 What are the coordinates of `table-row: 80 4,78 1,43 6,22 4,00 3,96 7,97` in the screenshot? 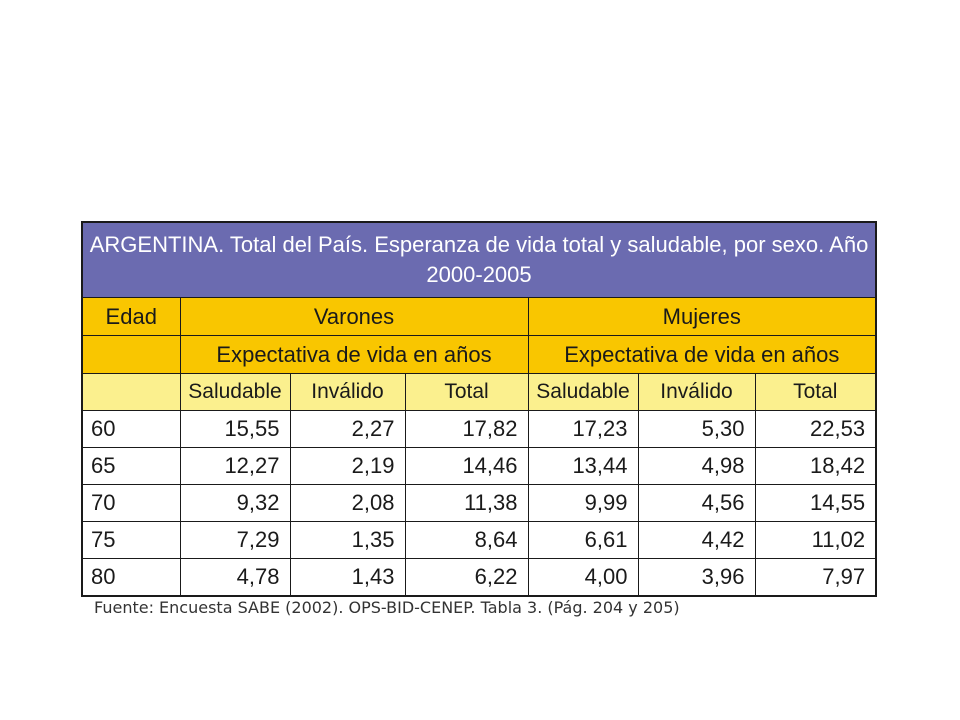 It's located at (479, 577).